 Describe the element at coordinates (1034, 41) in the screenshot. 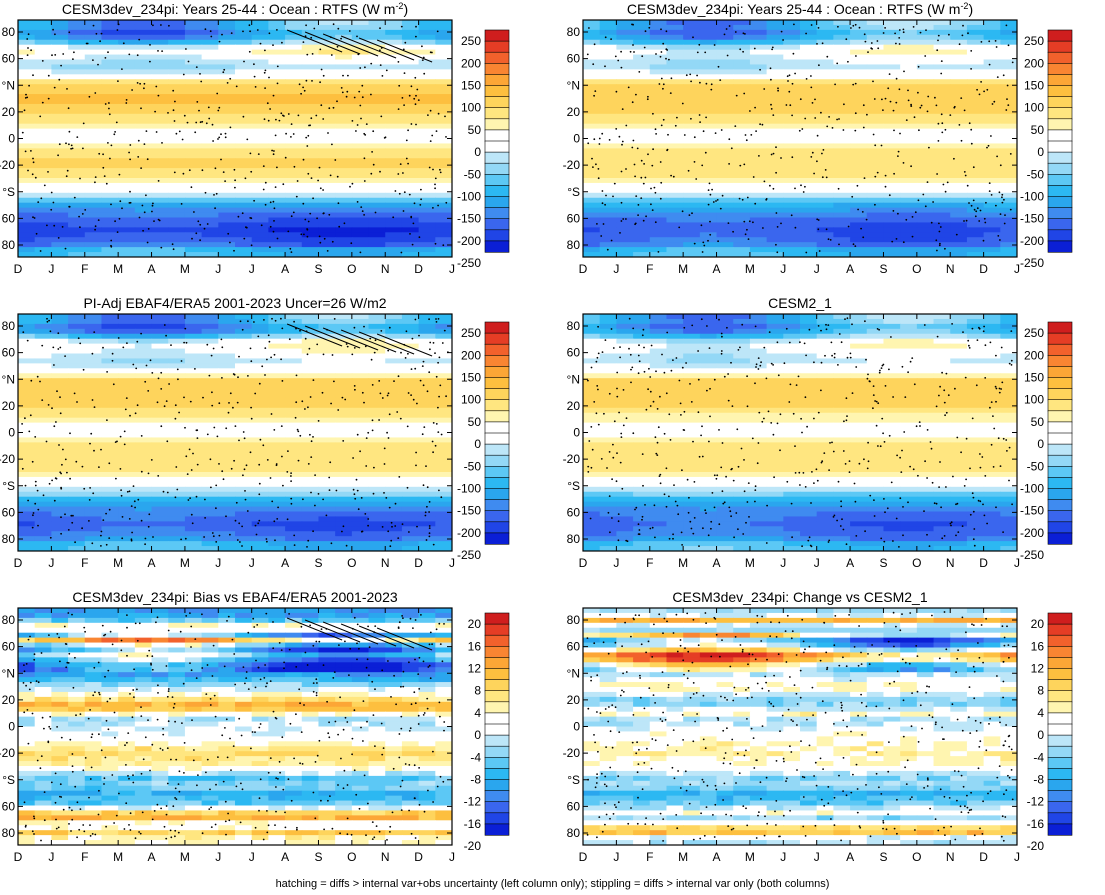

I see `colorbar-label: 250` at that location.